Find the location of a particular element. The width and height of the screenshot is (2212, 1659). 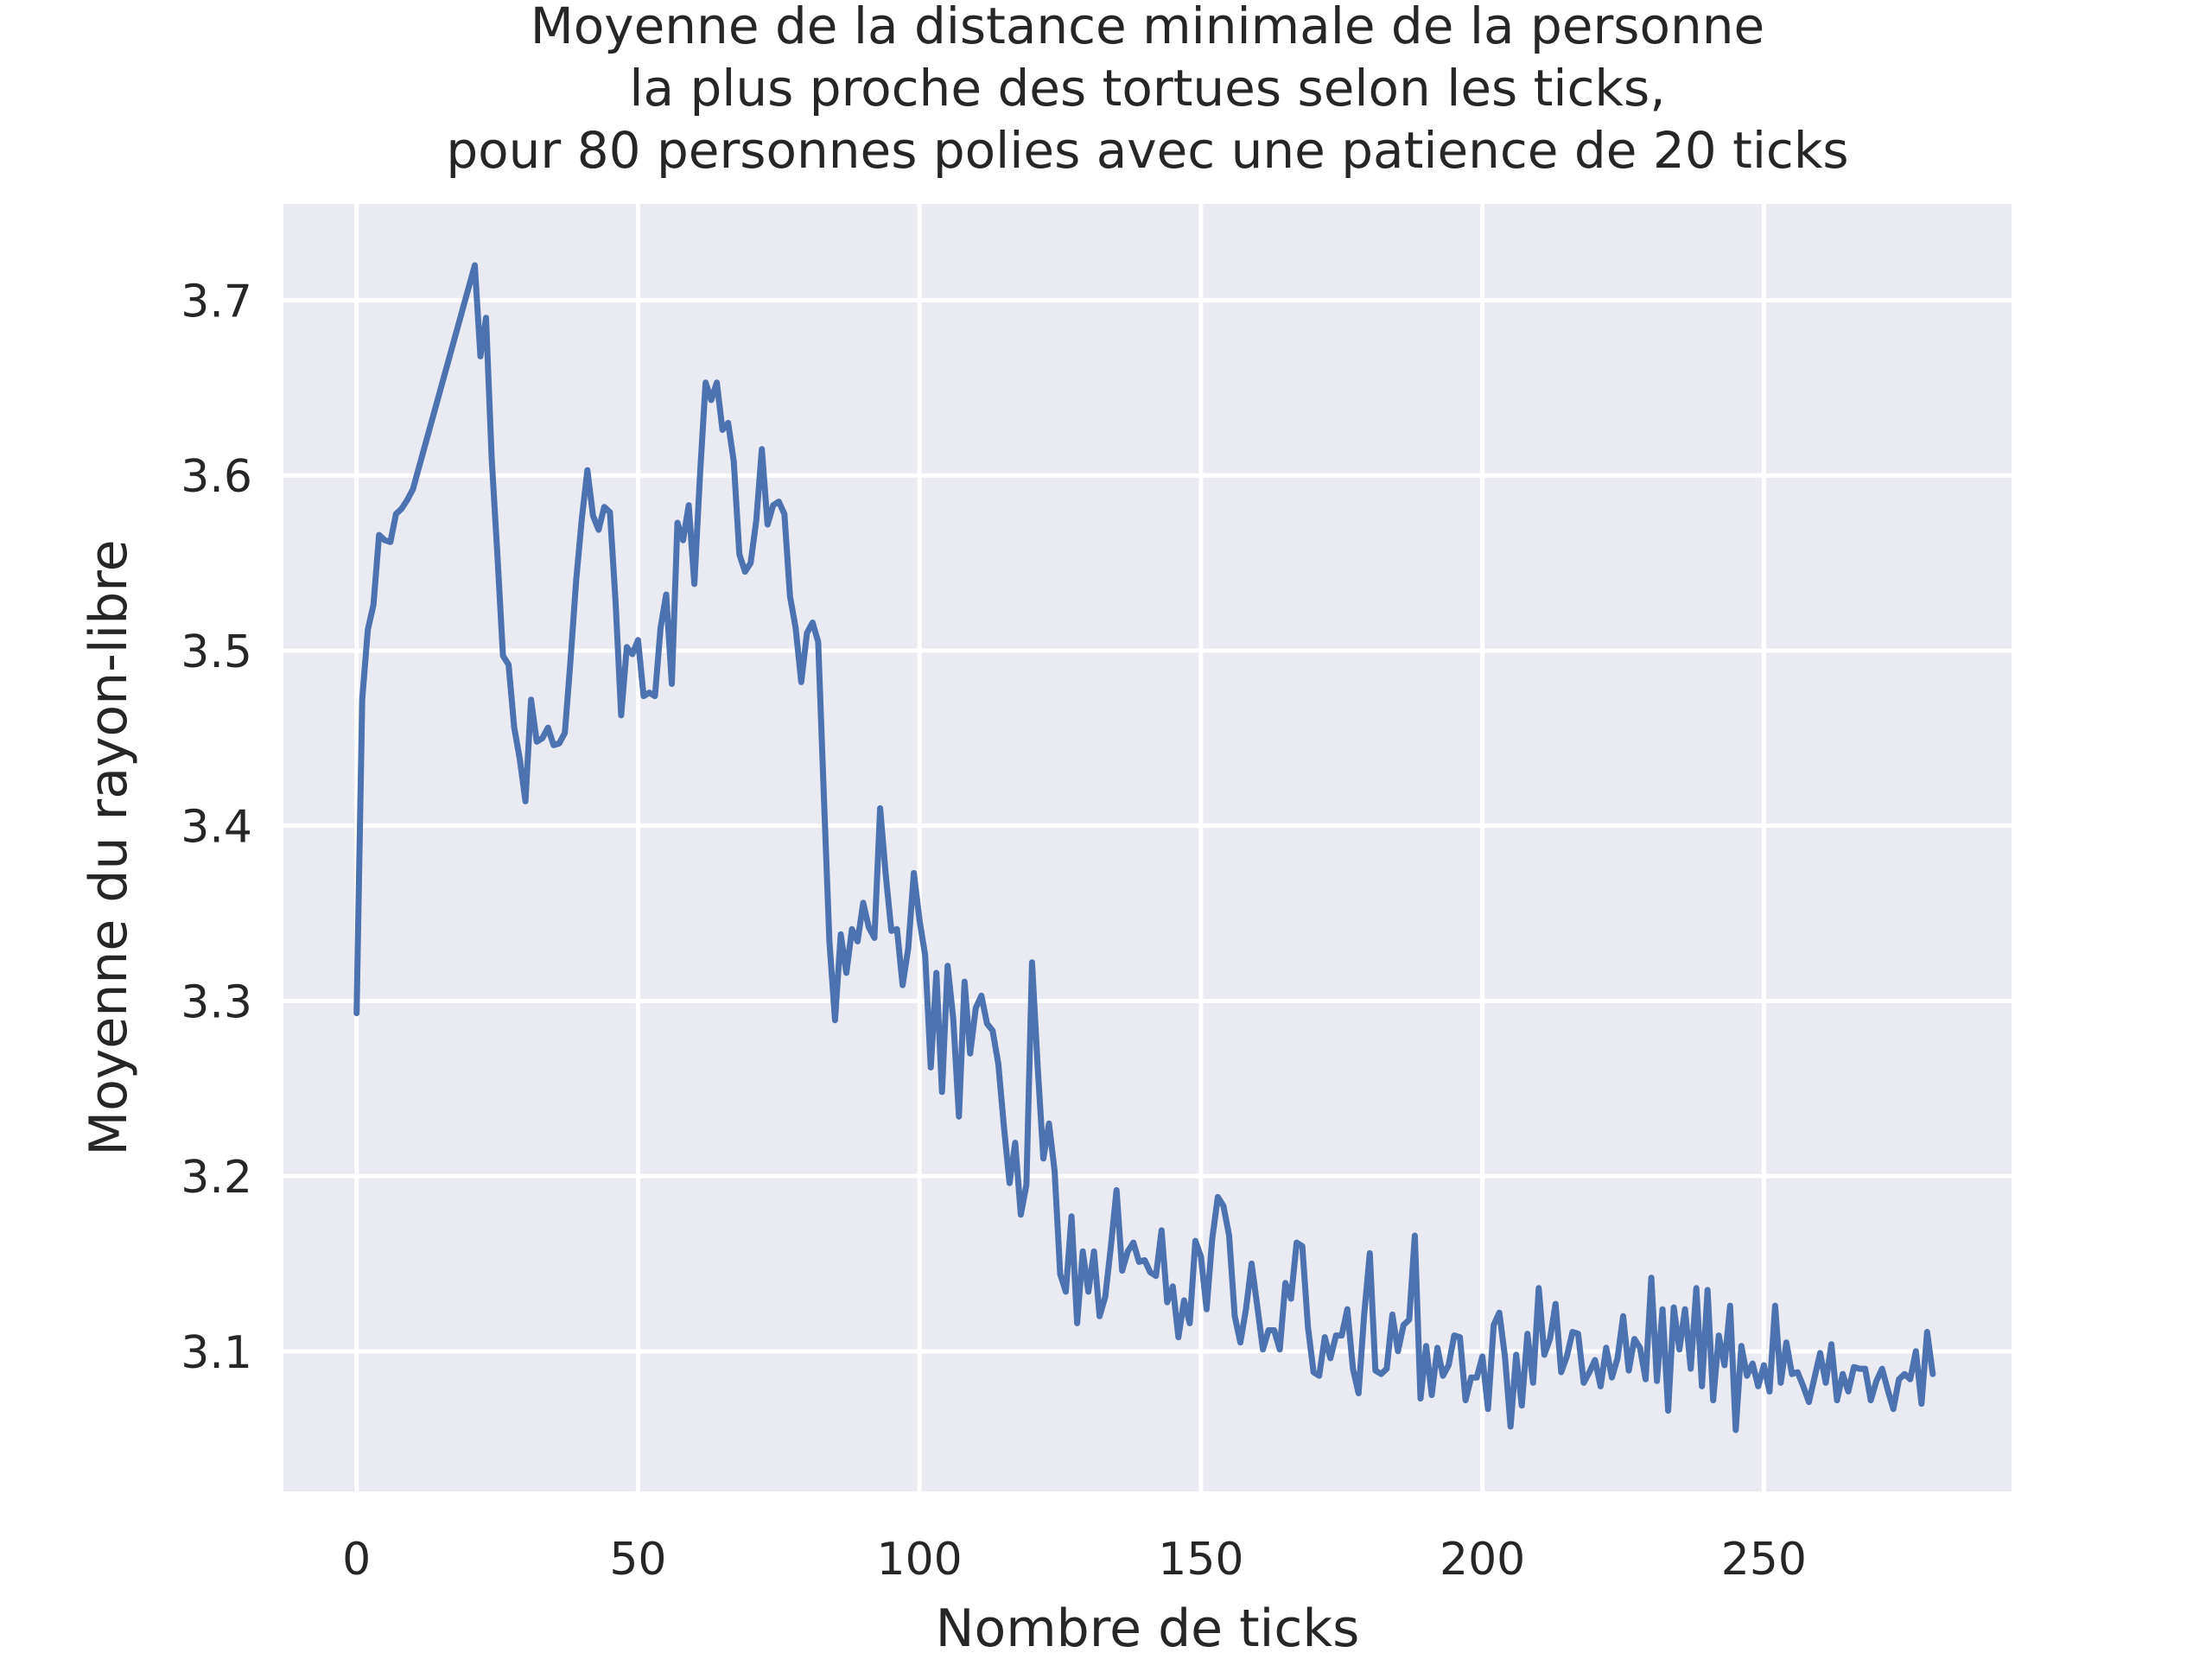

y-tick-label: 3.4 is located at coordinates (216, 828).